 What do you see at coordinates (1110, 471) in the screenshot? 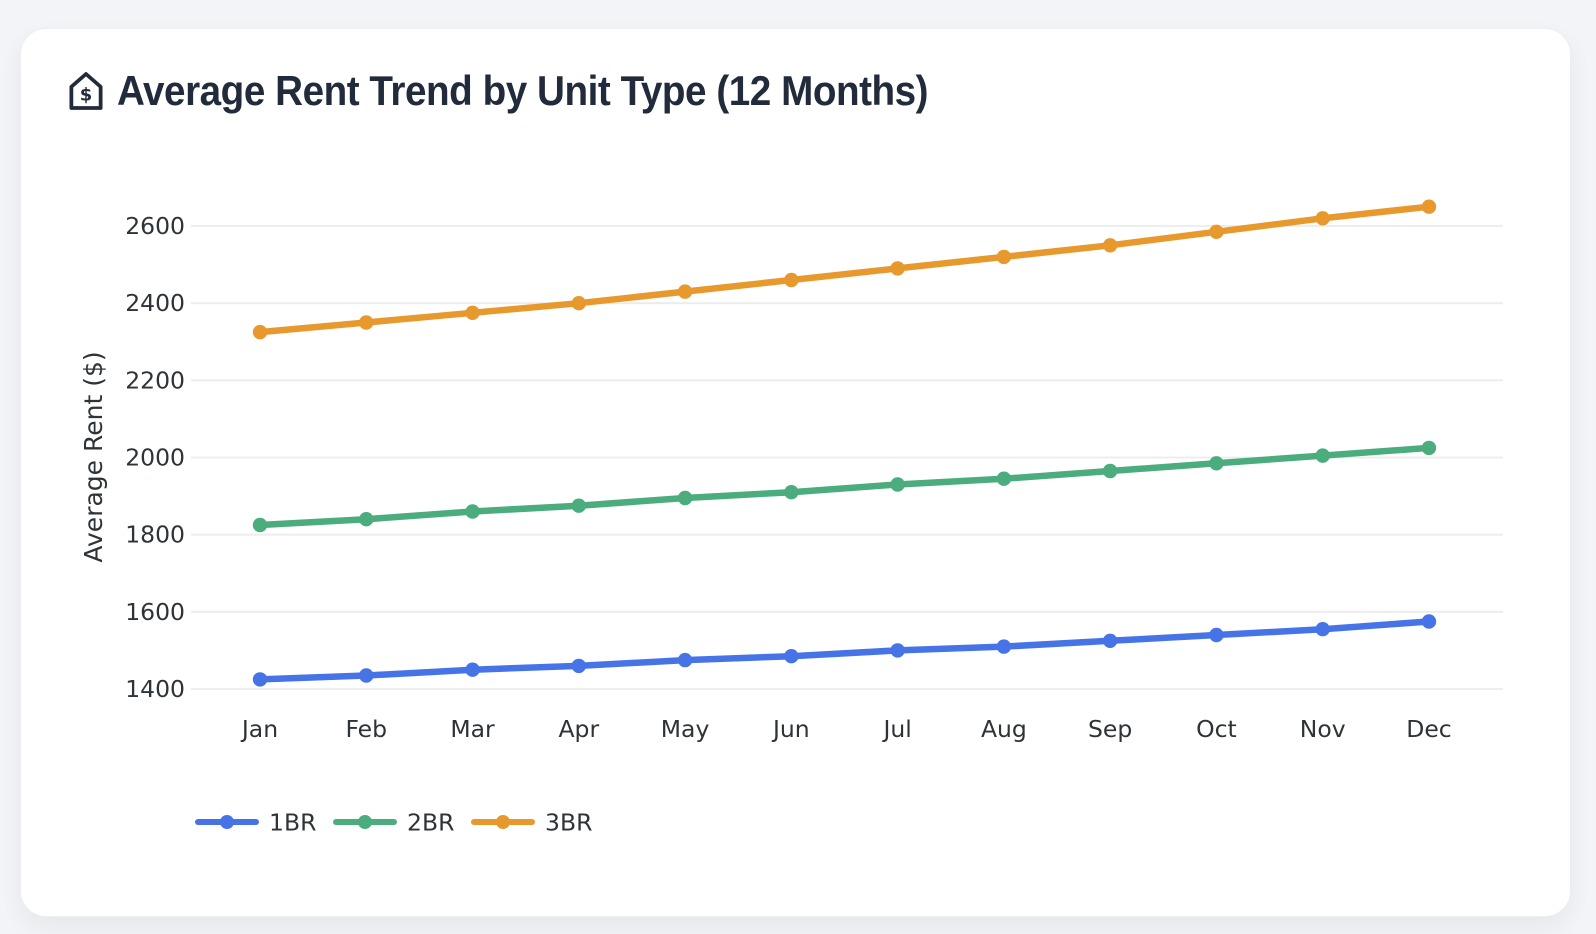
I see `data-point-2BR-Sep` at bounding box center [1110, 471].